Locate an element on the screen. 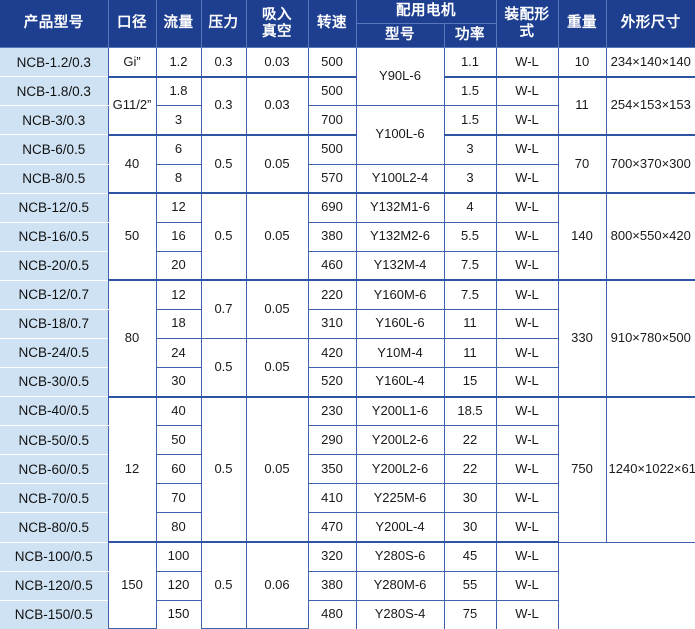 The image size is (695, 629). cell-product-model: NCB-80/0.5 is located at coordinates (54, 527).